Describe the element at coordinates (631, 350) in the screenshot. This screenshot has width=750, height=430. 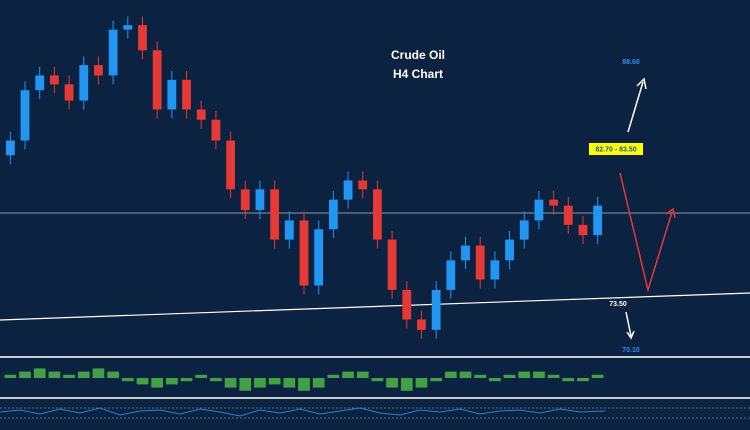
I see `target-label: 70.10` at that location.